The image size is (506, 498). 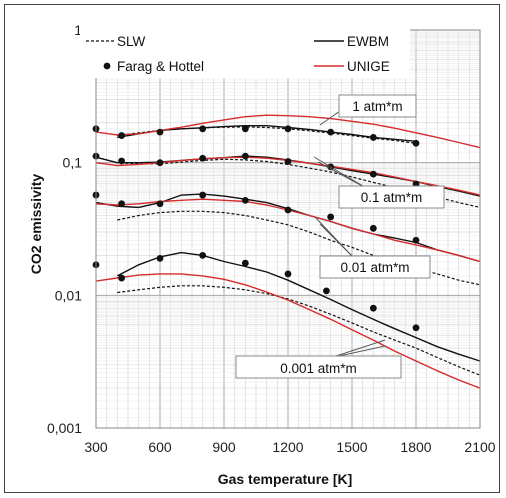 I want to click on series-line-slw-0-001-atm-m, so click(x=299, y=330).